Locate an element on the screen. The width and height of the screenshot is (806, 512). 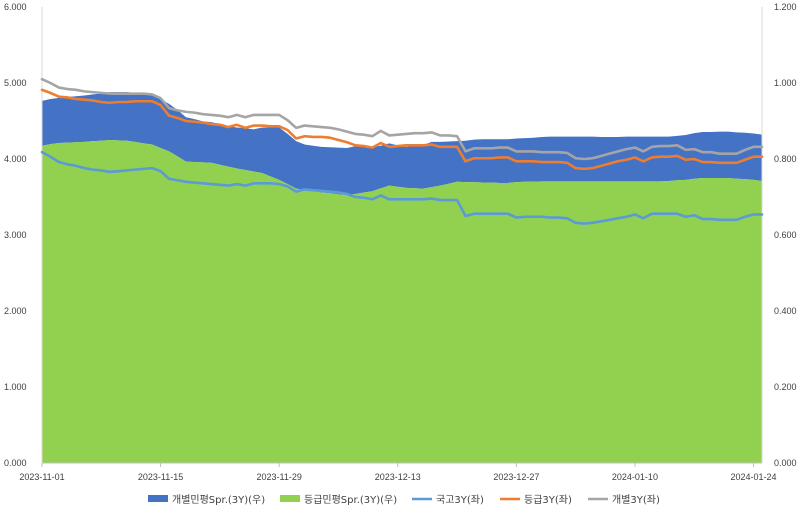
left-tick-label: 2.000 is located at coordinates (15, 311).